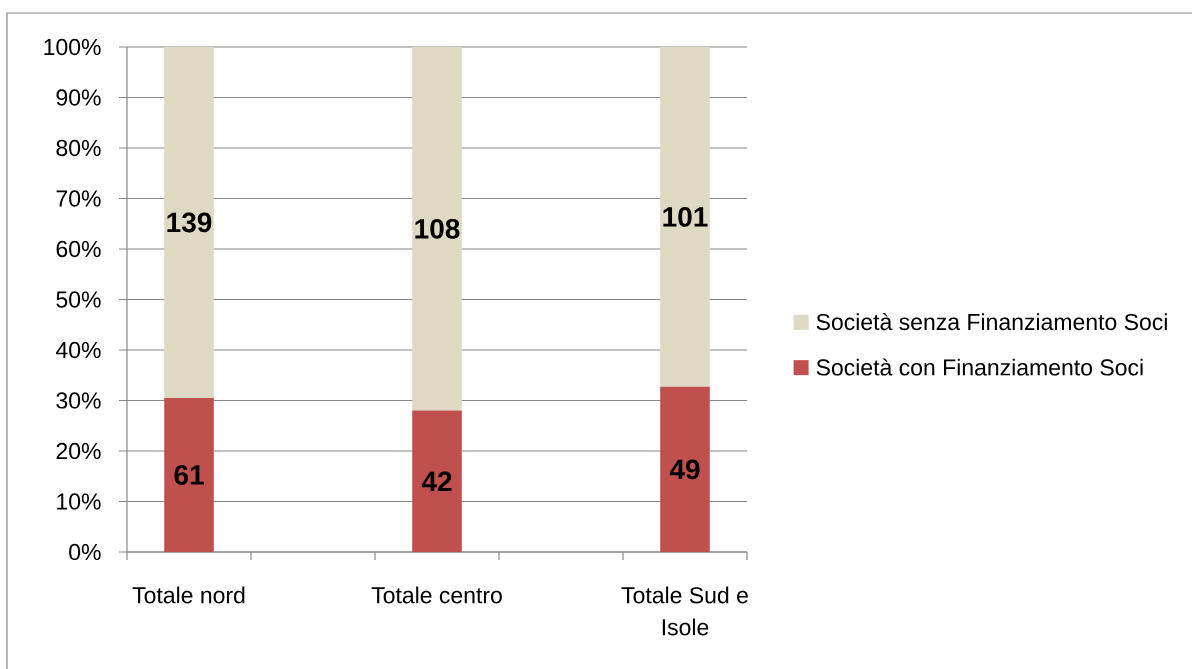 The image size is (1192, 669). Describe the element at coordinates (78, 451) in the screenshot. I see `y-tick-label: 20%` at that location.